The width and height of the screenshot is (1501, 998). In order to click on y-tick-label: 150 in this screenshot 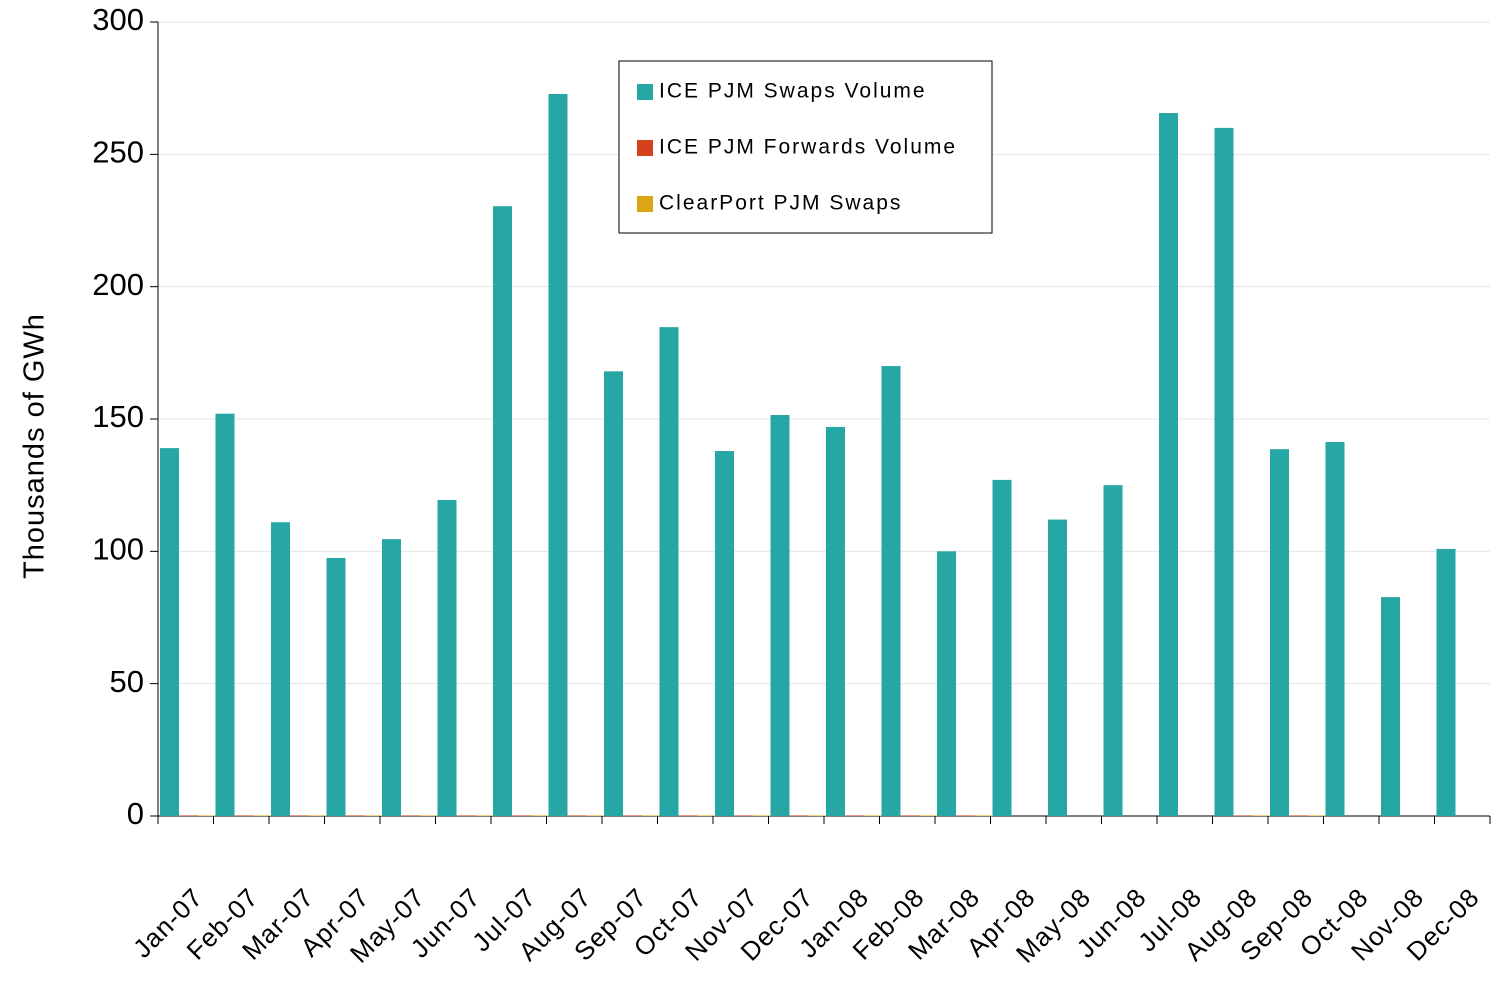, I will do `click(118, 416)`.